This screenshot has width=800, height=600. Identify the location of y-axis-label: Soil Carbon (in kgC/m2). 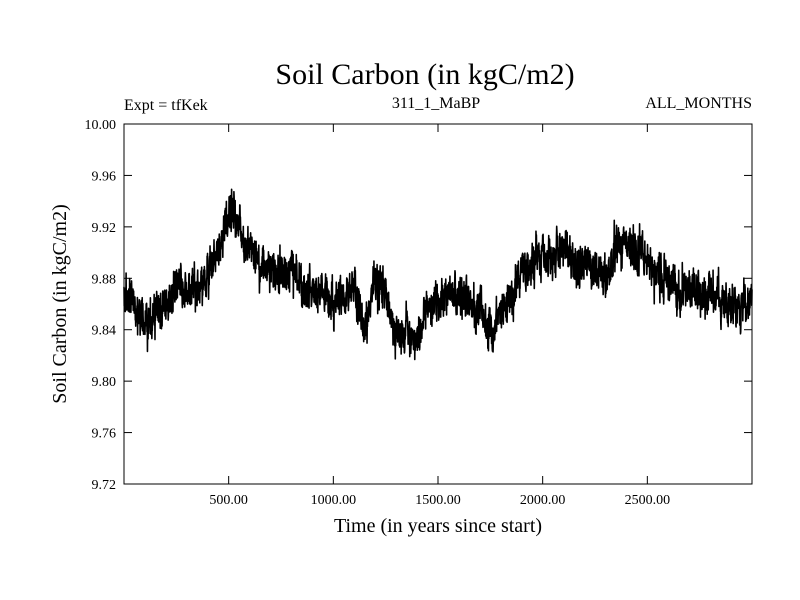
(60, 303).